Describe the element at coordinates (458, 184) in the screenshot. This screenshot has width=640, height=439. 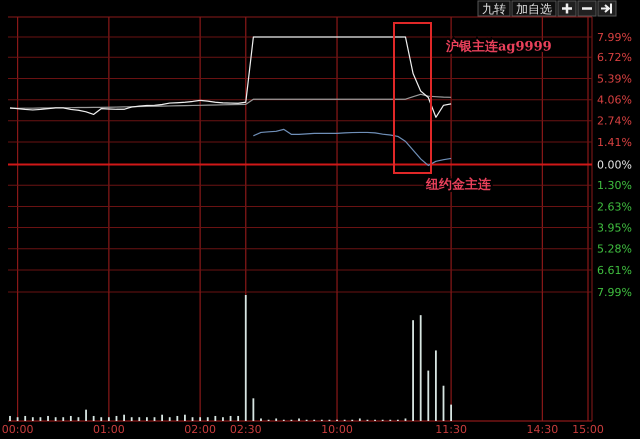
I see `annotation: 纽约金主连` at that location.